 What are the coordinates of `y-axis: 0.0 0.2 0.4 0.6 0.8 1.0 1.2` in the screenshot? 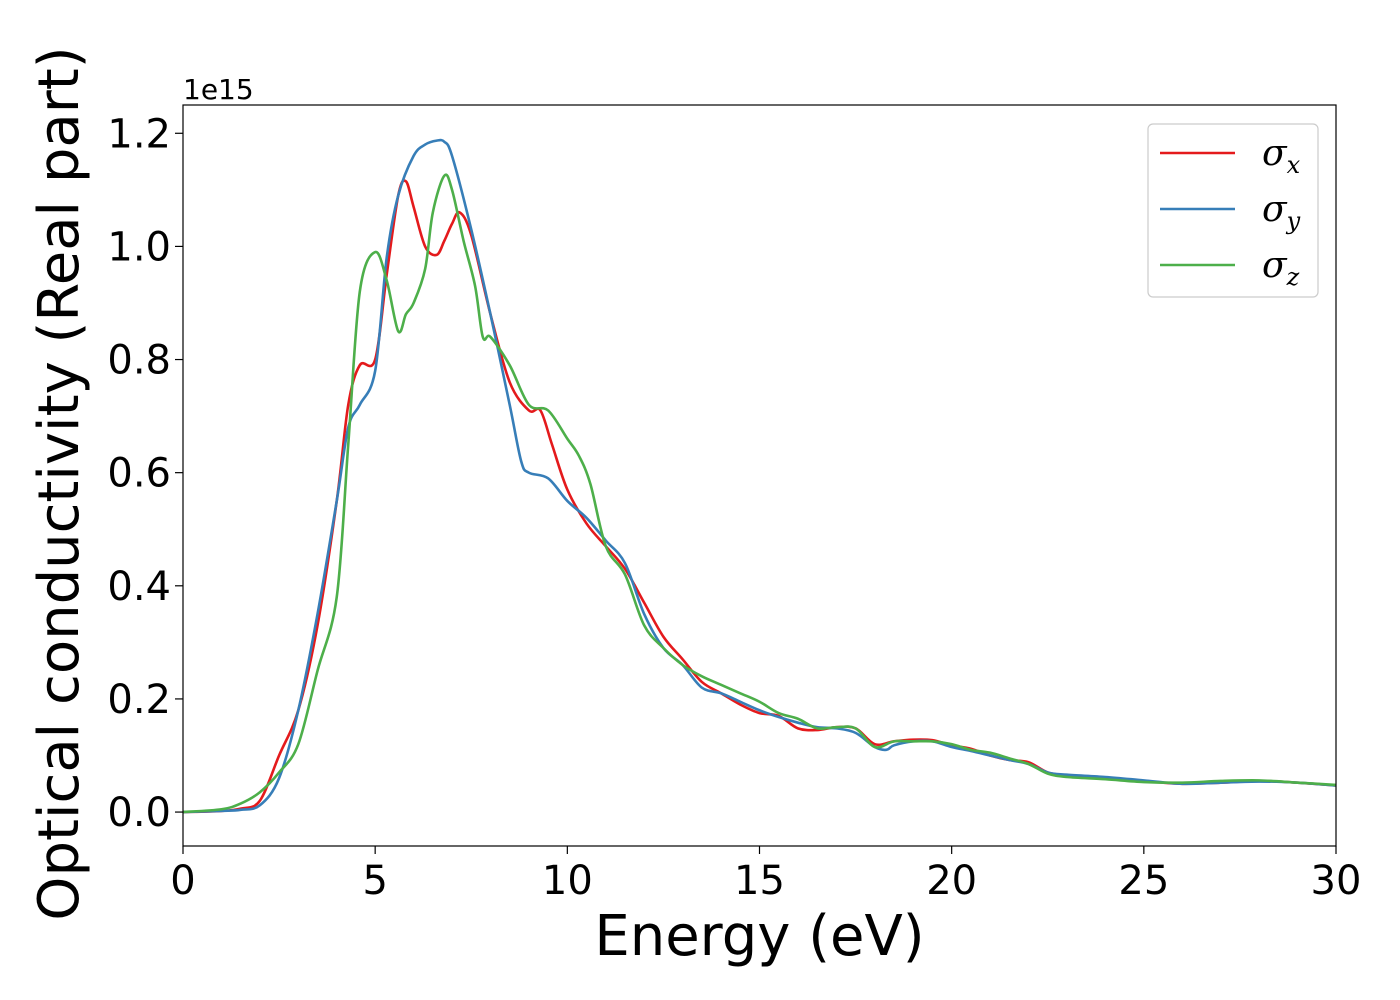 It's located at (145, 473).